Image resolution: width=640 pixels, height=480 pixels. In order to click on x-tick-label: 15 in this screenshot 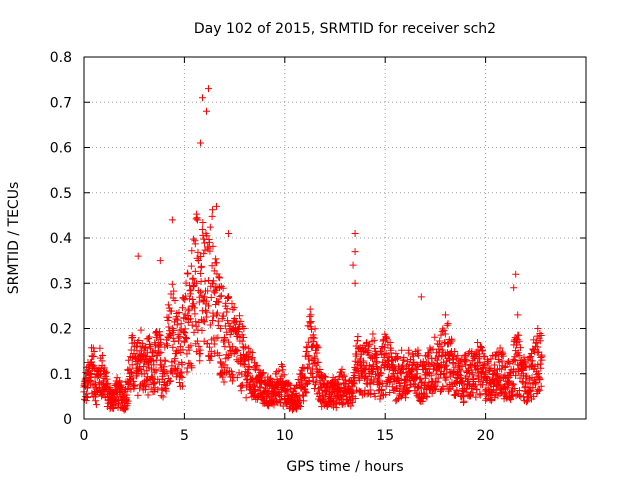, I will do `click(385, 436)`.